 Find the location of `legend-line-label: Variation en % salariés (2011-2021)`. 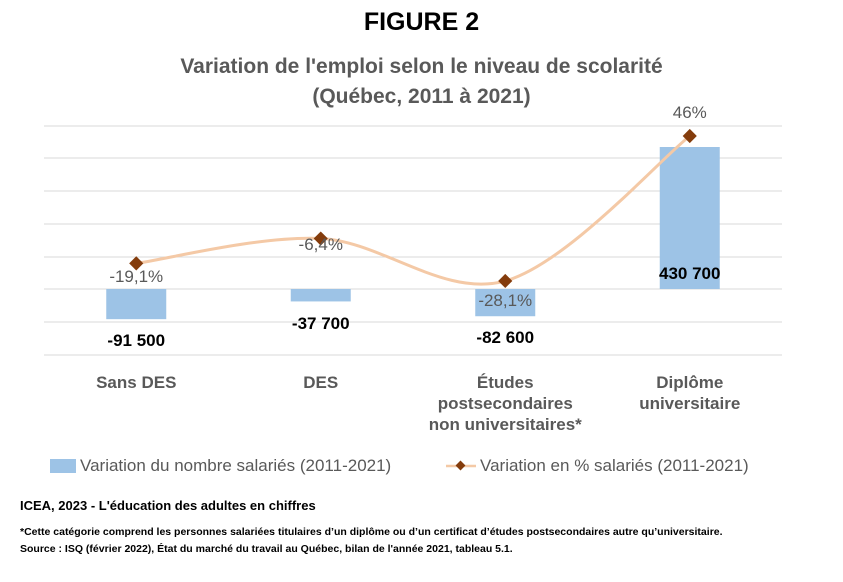

legend-line-label: Variation en % salariés (2011-2021) is located at coordinates (614, 465).